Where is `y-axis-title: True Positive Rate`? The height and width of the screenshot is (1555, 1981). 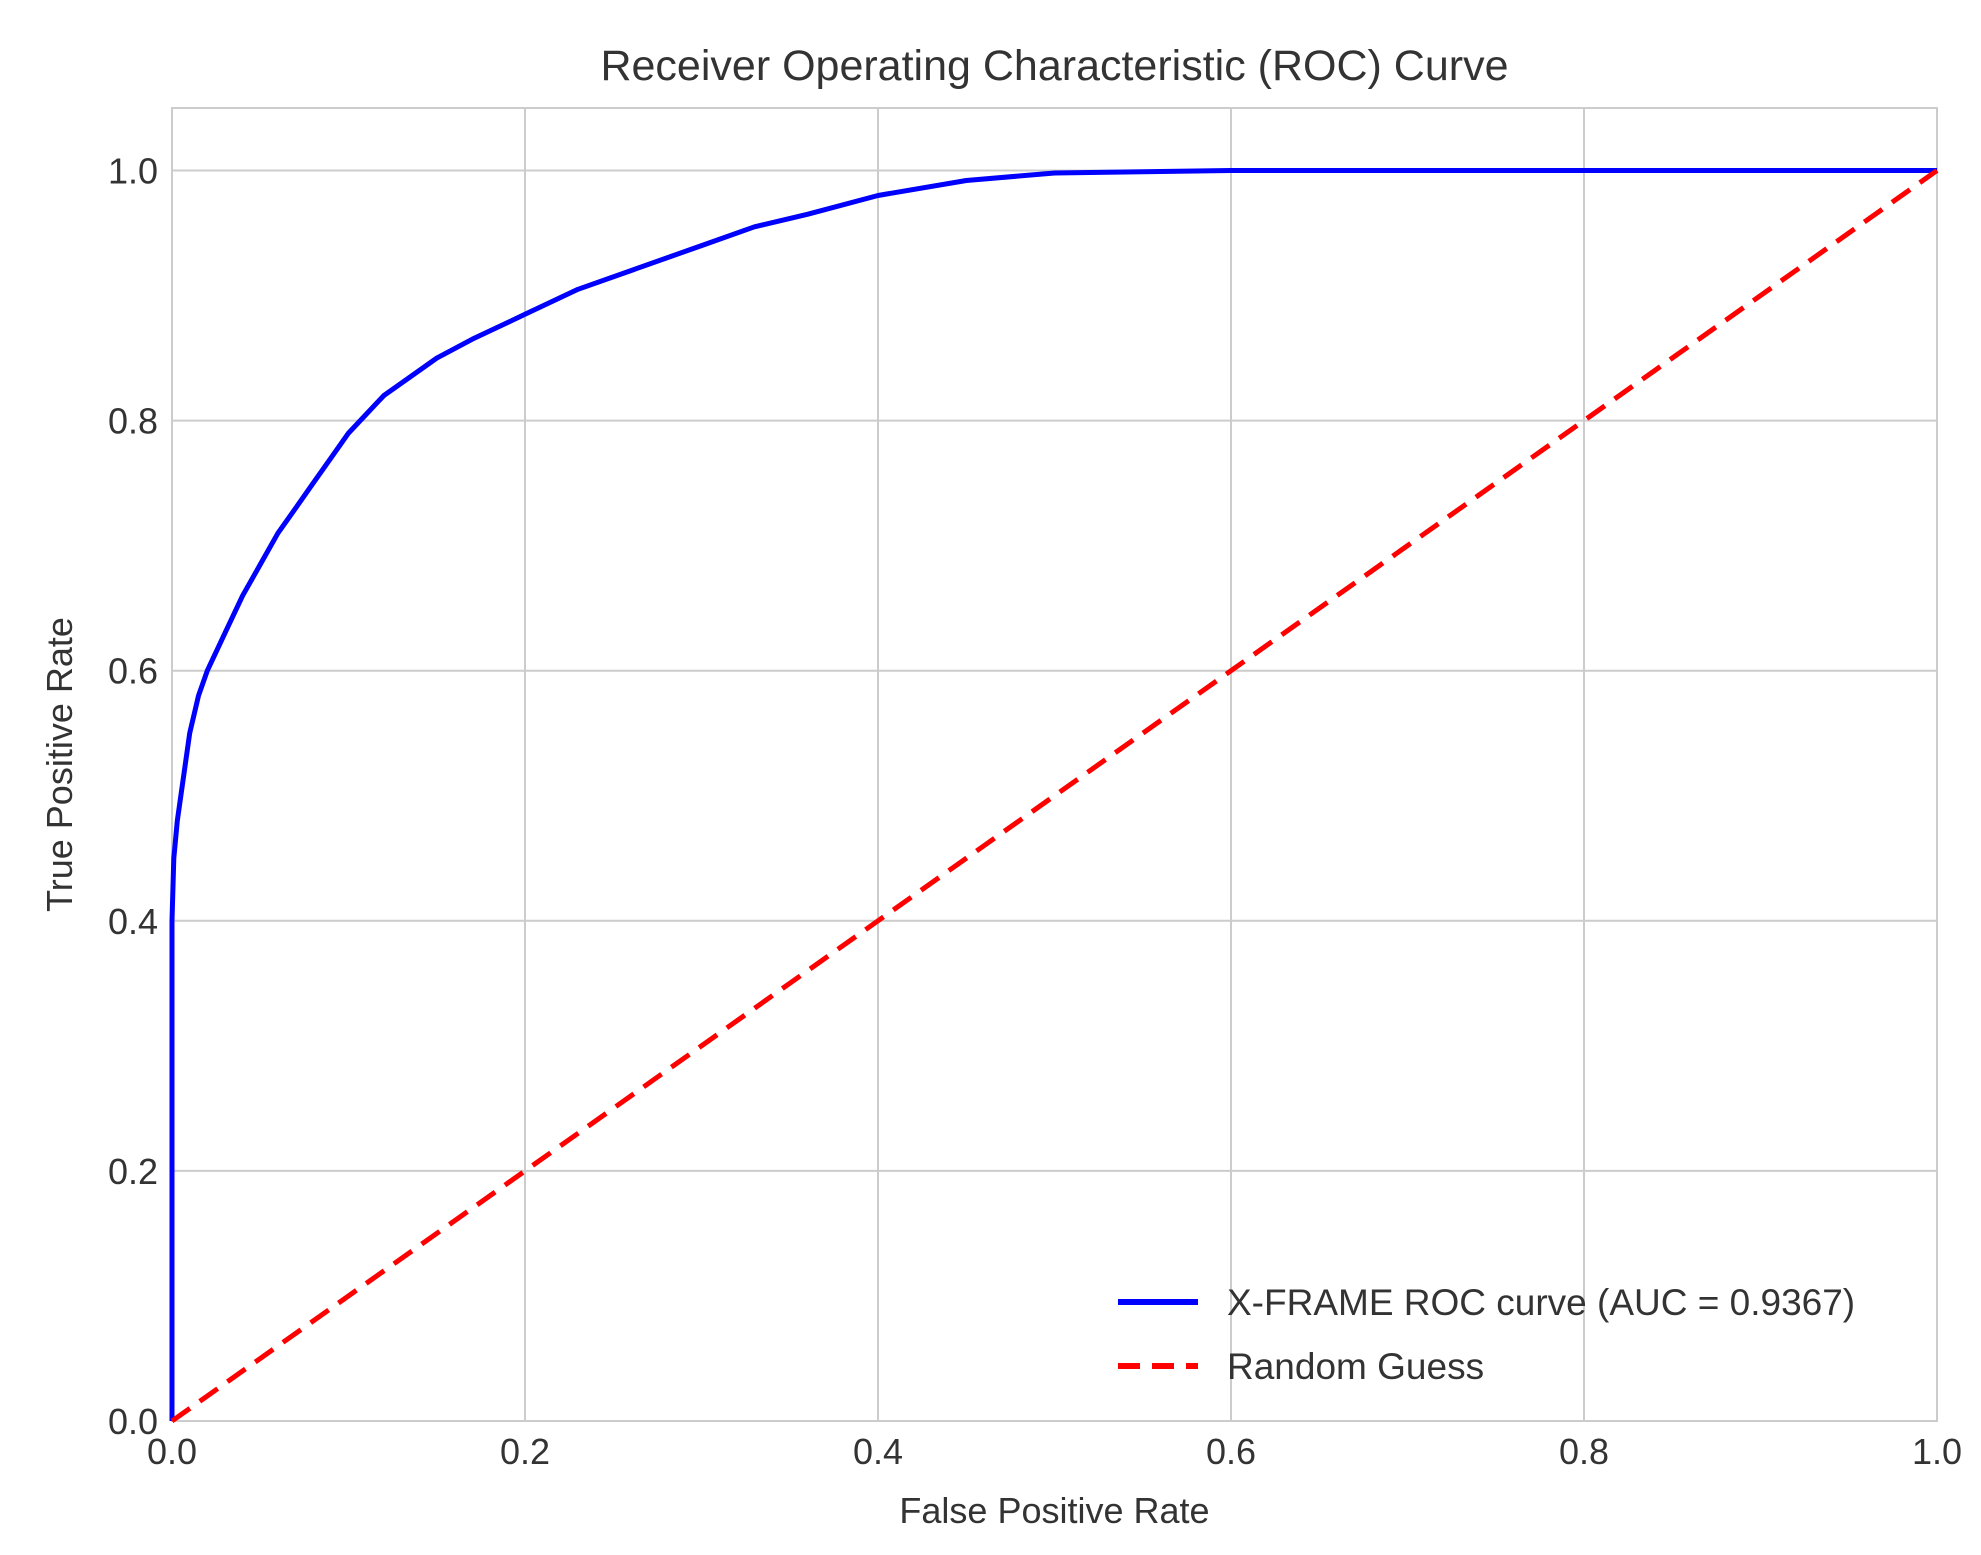
y-axis-title: True Positive Rate is located at coordinates (59, 764).